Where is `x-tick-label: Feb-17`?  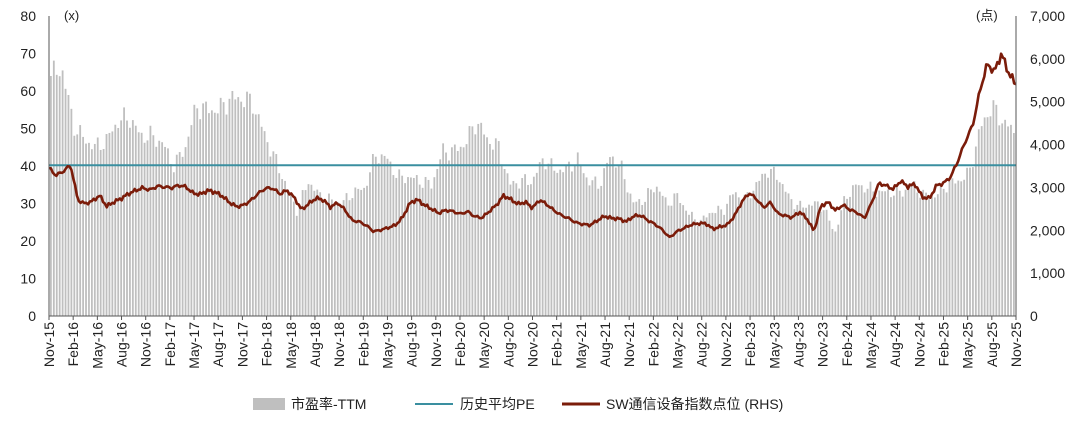 x-tick-label: Feb-17 is located at coordinates (170, 344).